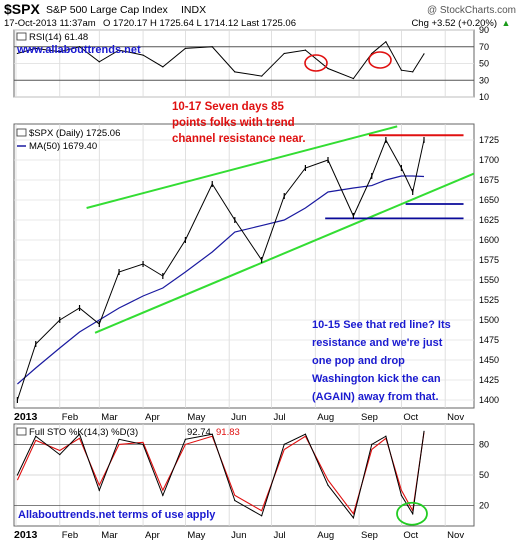 Image resolution: width=520 pixels, height=545 pixels. What do you see at coordinates (70, 417) in the screenshot?
I see `price-x-label: Feb` at bounding box center [70, 417].